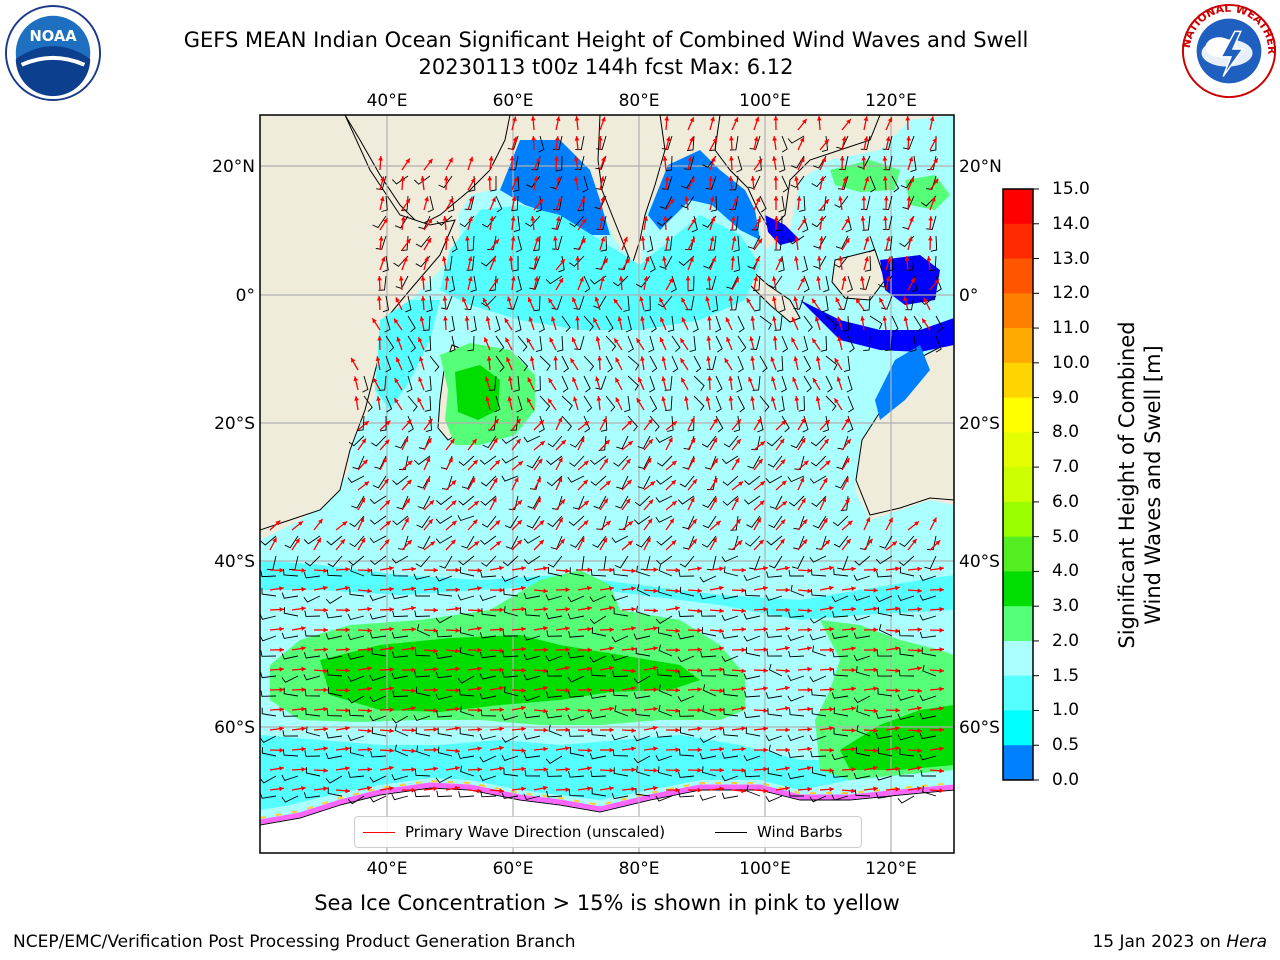 Image resolution: width=1280 pixels, height=960 pixels. What do you see at coordinates (1153, 485) in the screenshot?
I see `colorbar-label-line2: Wind Waves and Swell [m]` at bounding box center [1153, 485].